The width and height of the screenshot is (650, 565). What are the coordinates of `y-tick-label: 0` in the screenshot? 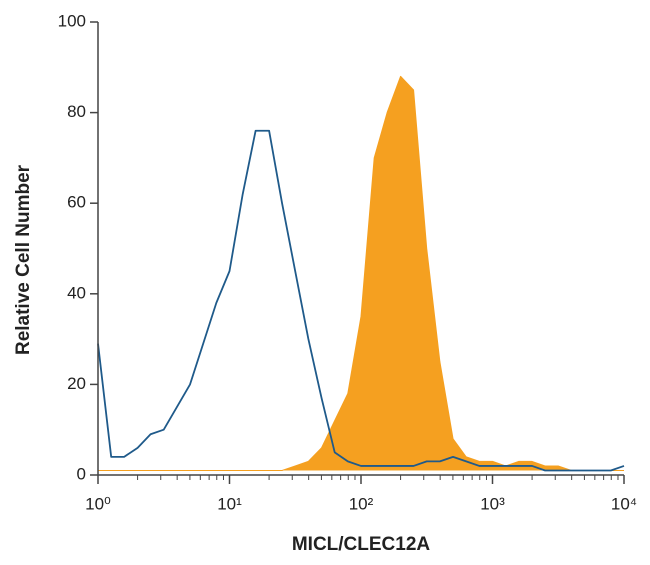 It's located at (81, 473).